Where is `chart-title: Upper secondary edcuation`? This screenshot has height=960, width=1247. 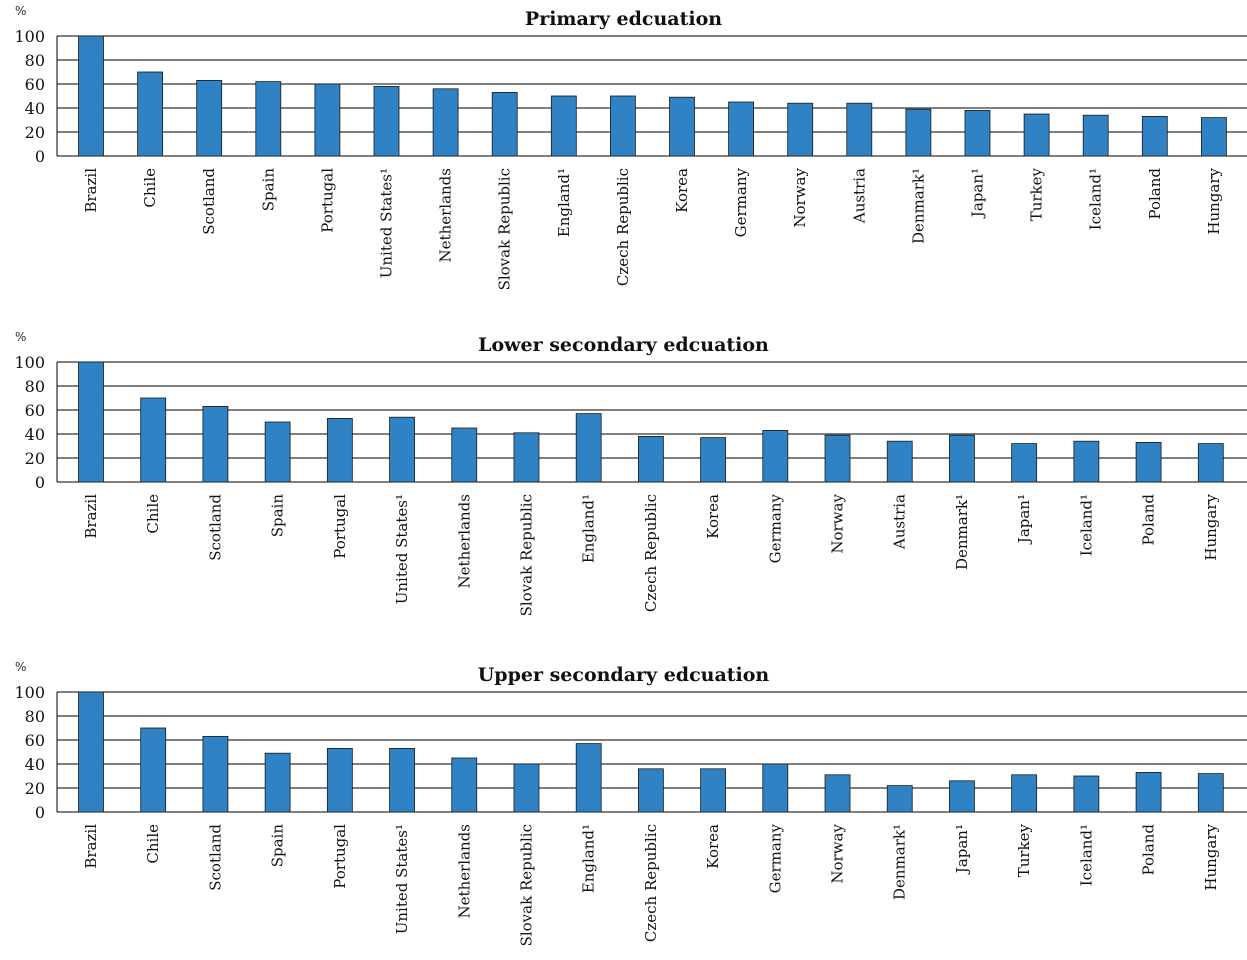 chart-title: Upper secondary edcuation is located at coordinates (623, 675).